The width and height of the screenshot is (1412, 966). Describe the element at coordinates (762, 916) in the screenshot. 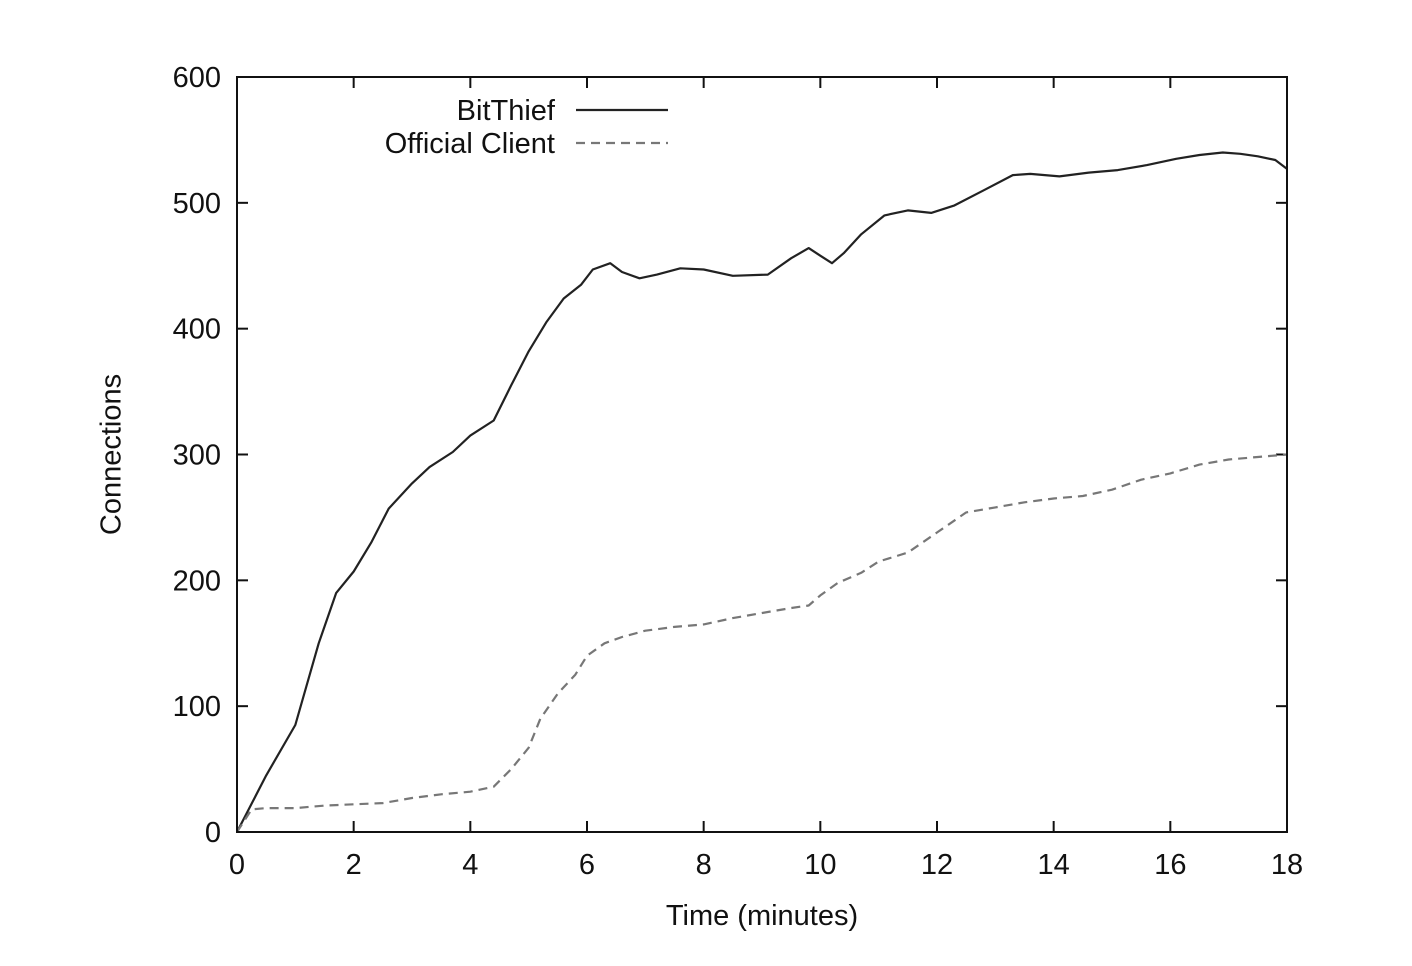

I see `x-axis-label: Time (minutes)` at that location.